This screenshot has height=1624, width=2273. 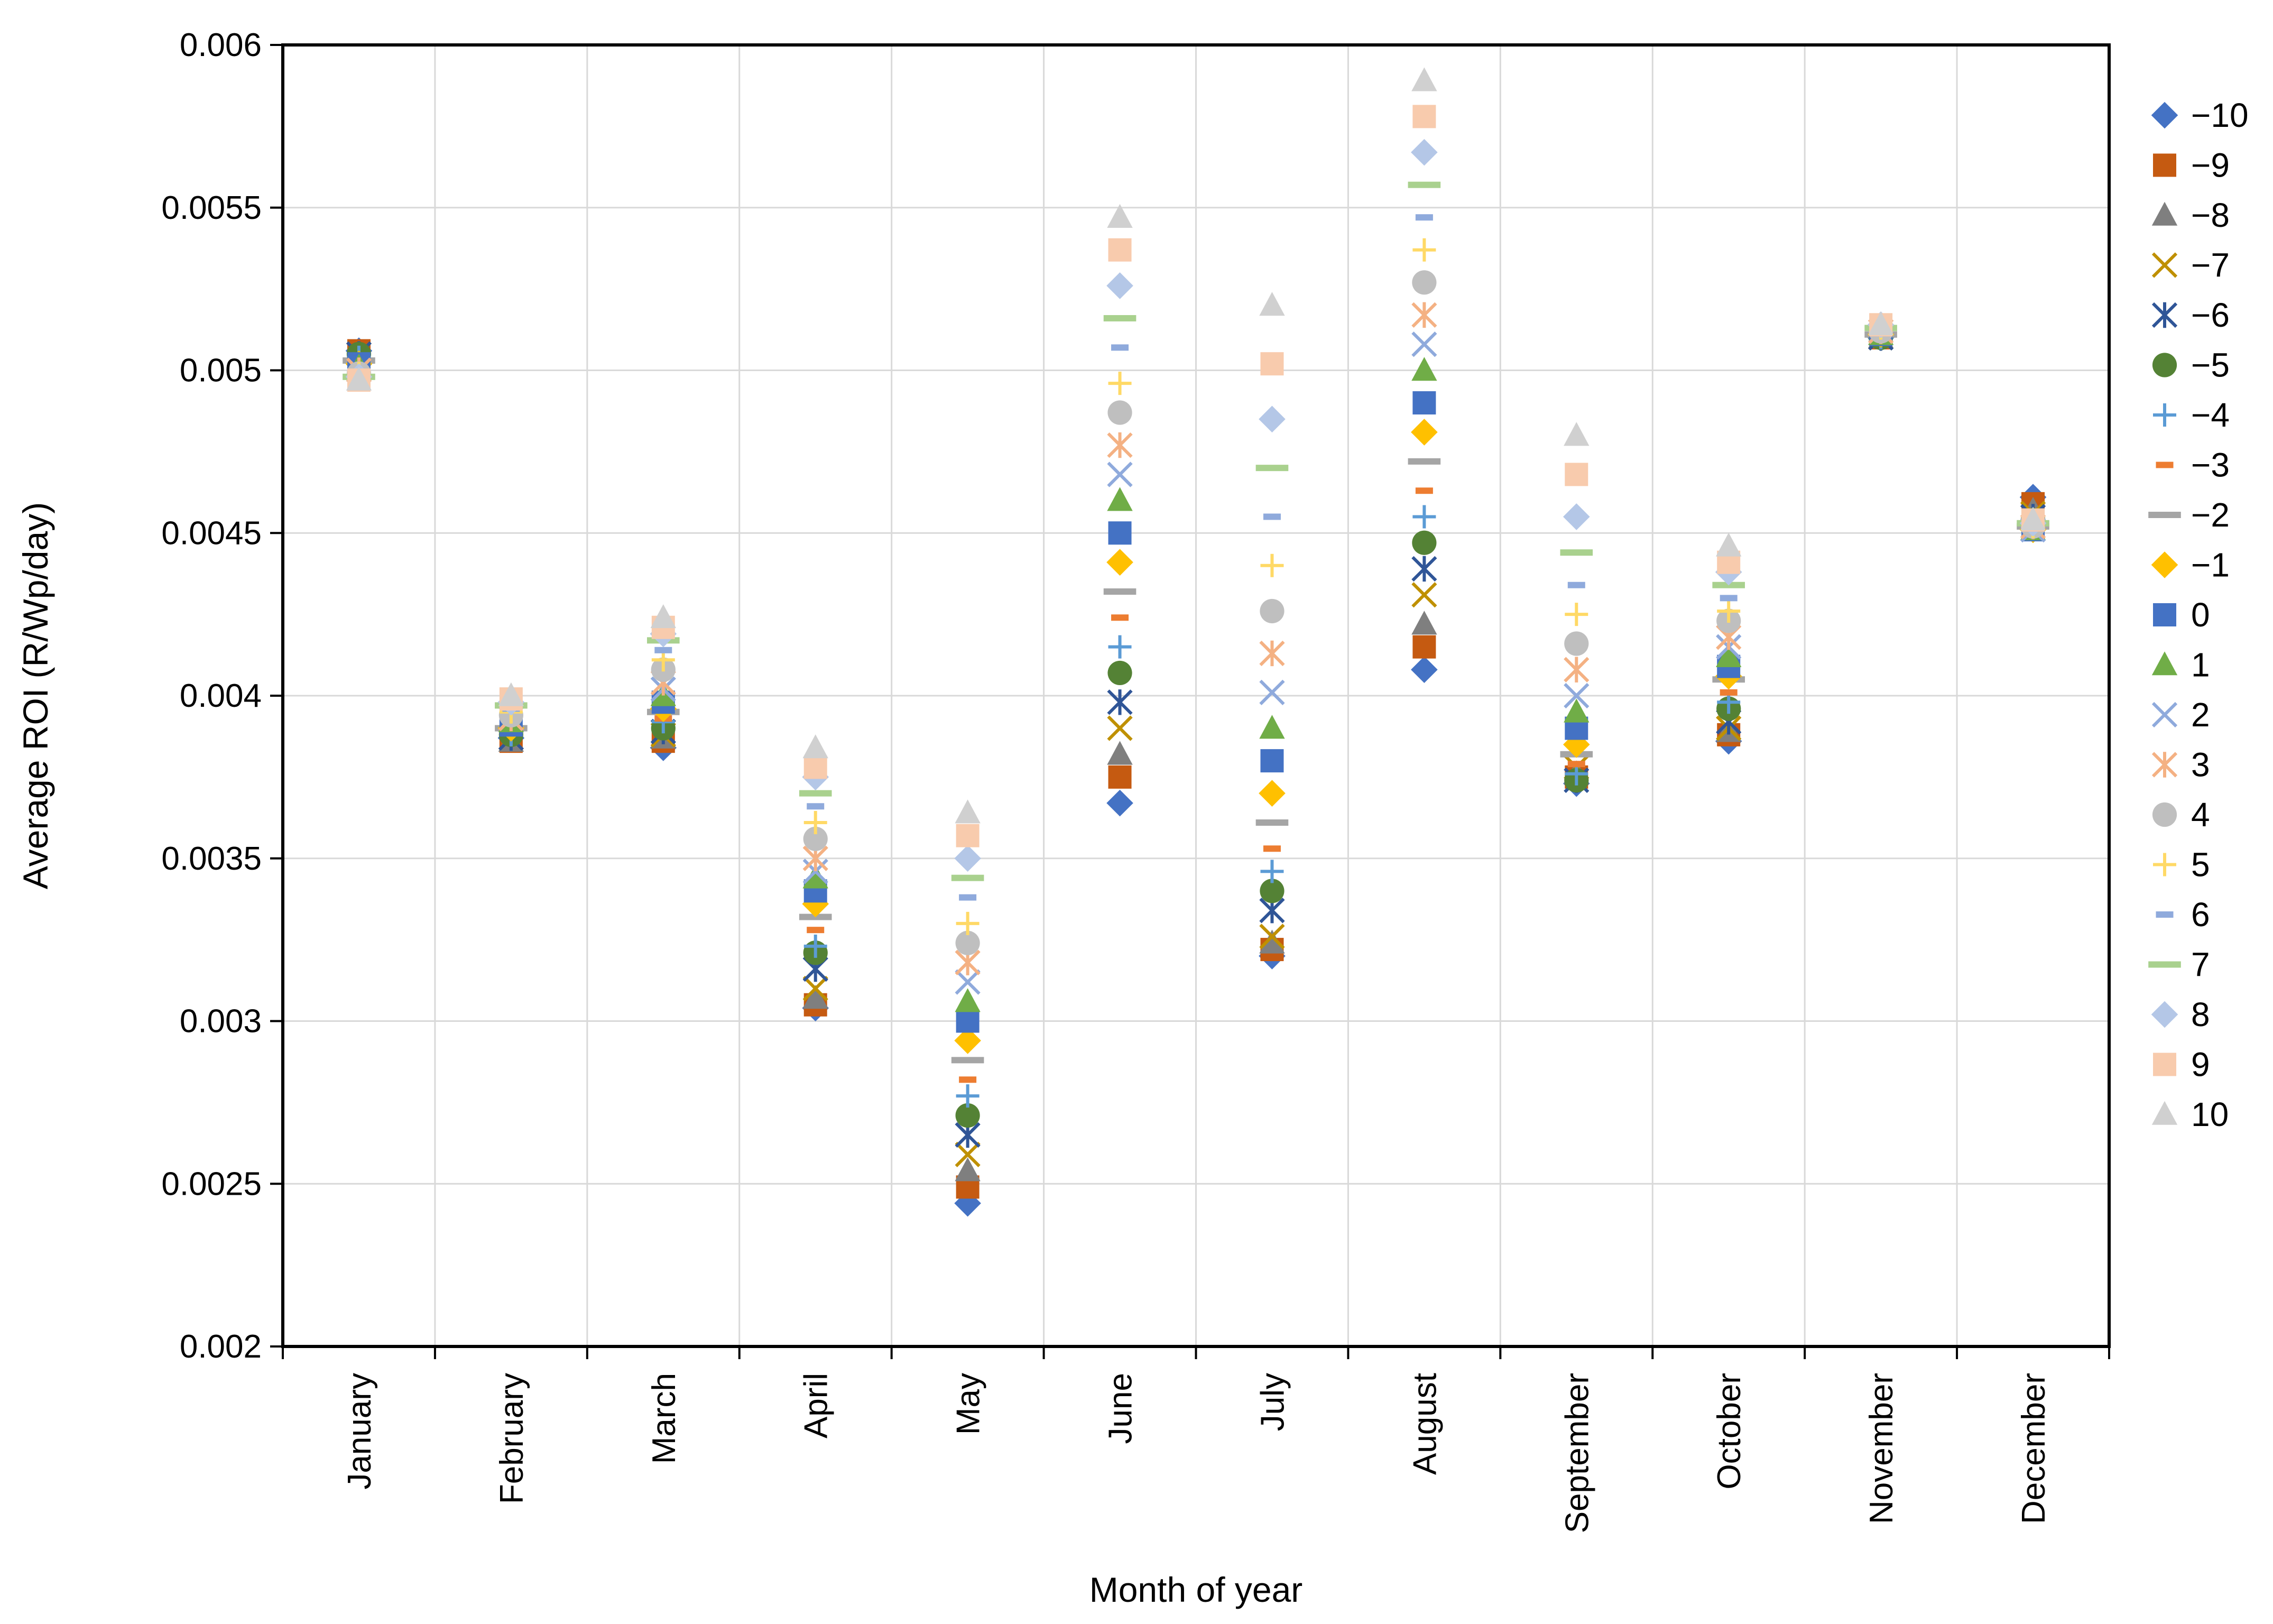 I want to click on y-tick-label: 0.006, so click(x=221, y=45).